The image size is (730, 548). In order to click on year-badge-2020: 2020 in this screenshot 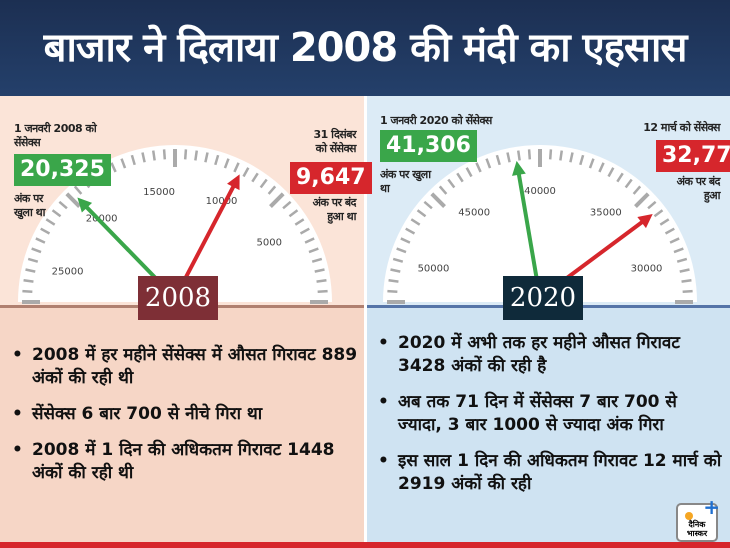, I will do `click(543, 298)`.